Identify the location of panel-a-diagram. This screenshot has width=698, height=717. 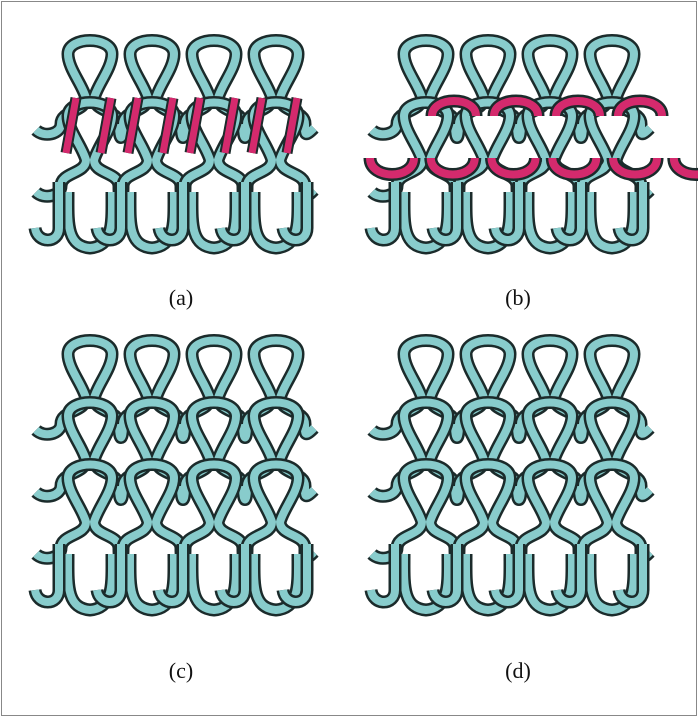
(173, 144).